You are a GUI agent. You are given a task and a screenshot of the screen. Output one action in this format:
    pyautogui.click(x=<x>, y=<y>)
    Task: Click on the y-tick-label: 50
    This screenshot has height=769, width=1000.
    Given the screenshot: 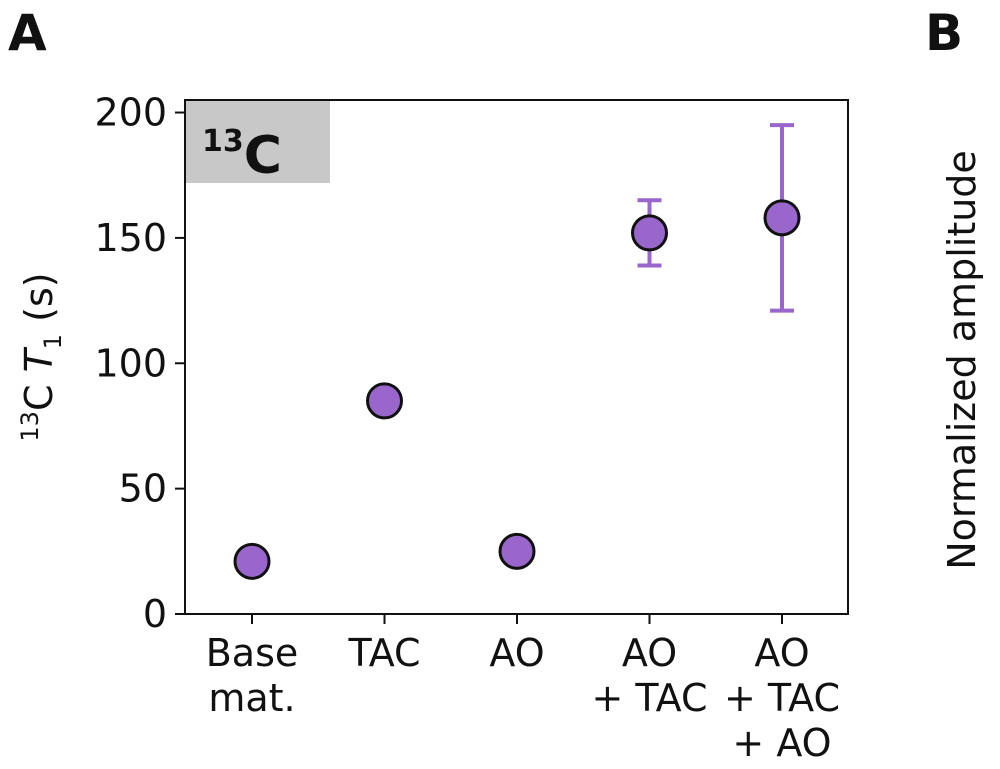 What is the action you would take?
    pyautogui.click(x=143, y=489)
    